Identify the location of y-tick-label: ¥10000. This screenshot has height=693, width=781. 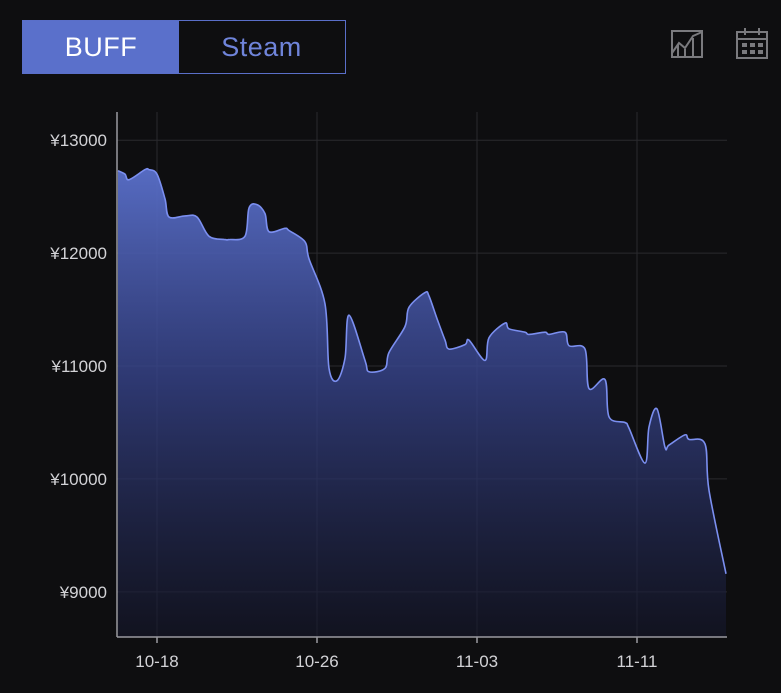
(78, 479).